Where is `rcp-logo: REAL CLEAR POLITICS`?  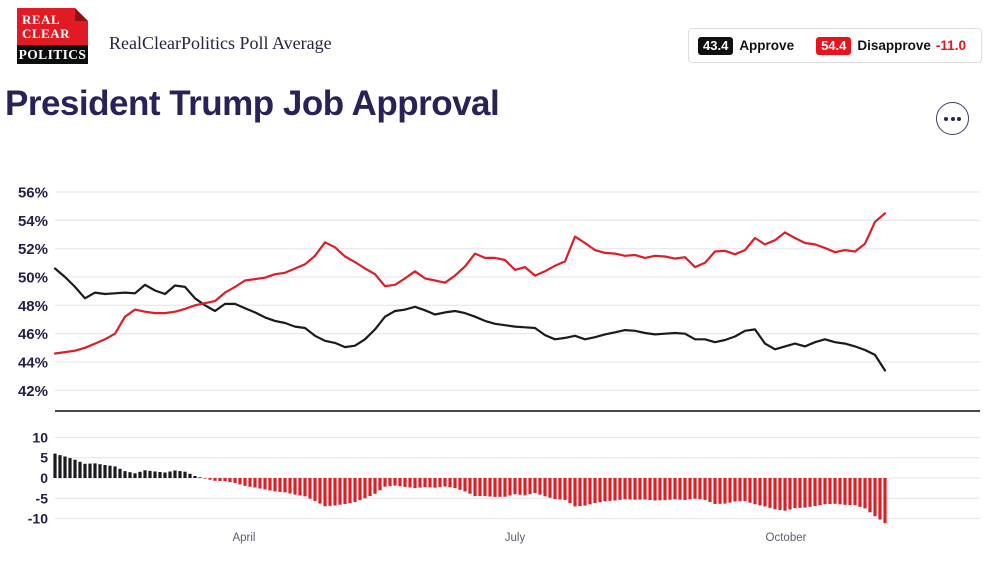 rcp-logo: REAL CLEAR POLITICS is located at coordinates (52, 36).